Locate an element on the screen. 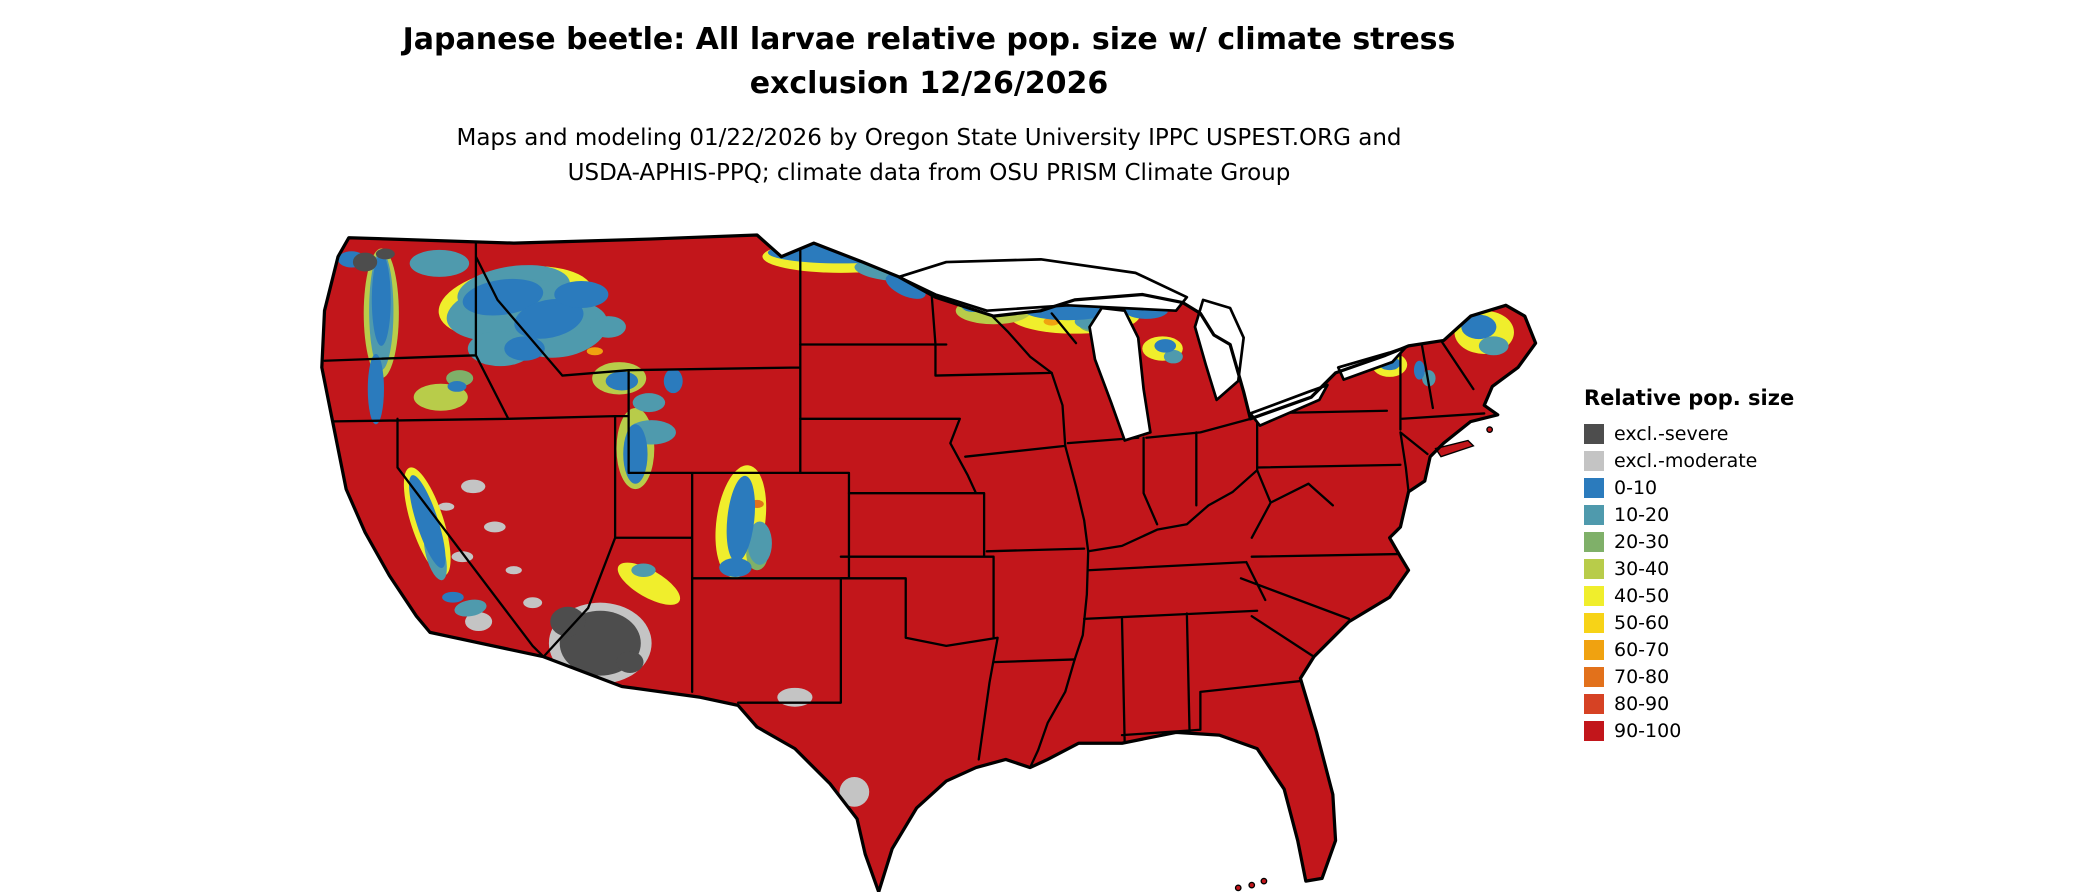 The image size is (2100, 892). legend-row: 50-60 is located at coordinates (1689, 622).